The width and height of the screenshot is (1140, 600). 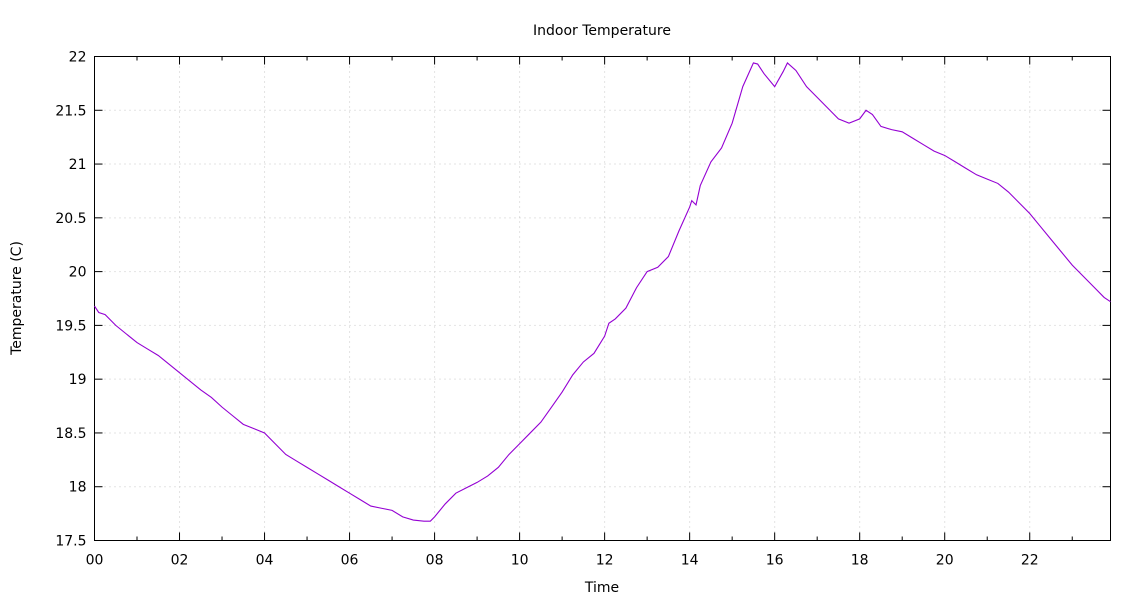 What do you see at coordinates (350, 561) in the screenshot?
I see `x-tick-label: 06` at bounding box center [350, 561].